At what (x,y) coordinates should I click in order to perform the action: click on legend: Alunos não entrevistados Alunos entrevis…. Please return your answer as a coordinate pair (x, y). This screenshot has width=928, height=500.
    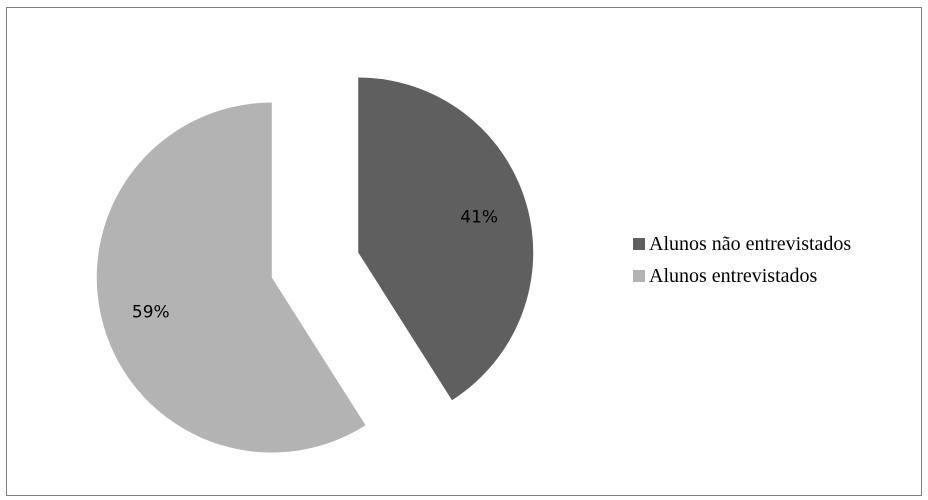
    Looking at the image, I should click on (742, 260).